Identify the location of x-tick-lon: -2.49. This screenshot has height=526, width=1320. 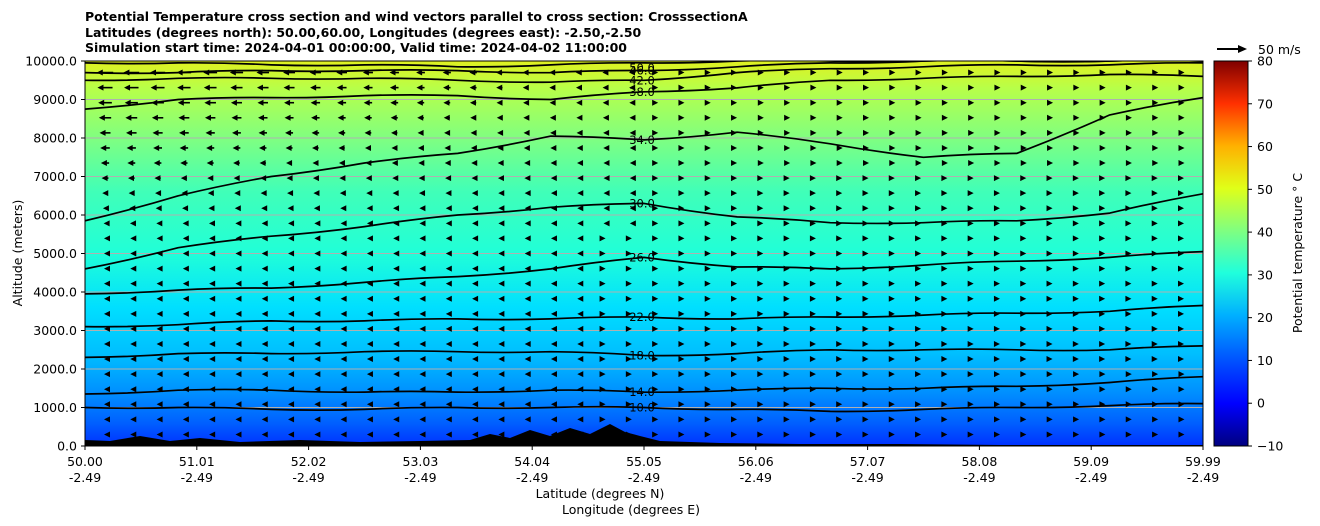
(979, 477).